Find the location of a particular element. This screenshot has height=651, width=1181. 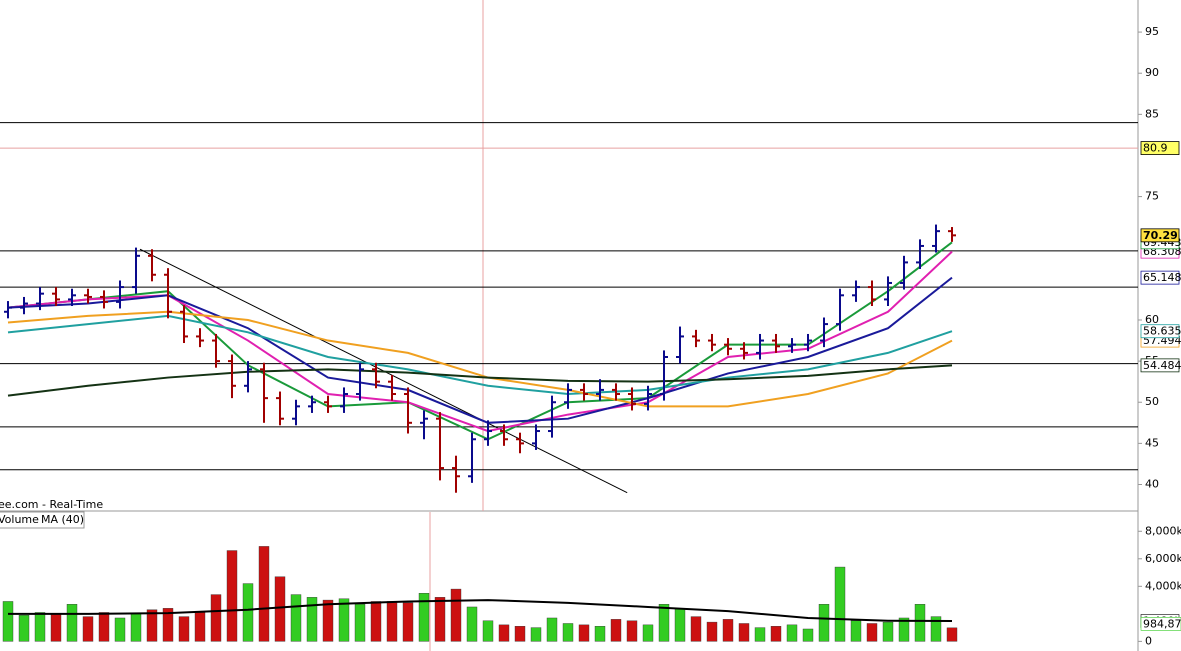

y-tick-label: 60 is located at coordinates (1152, 319).